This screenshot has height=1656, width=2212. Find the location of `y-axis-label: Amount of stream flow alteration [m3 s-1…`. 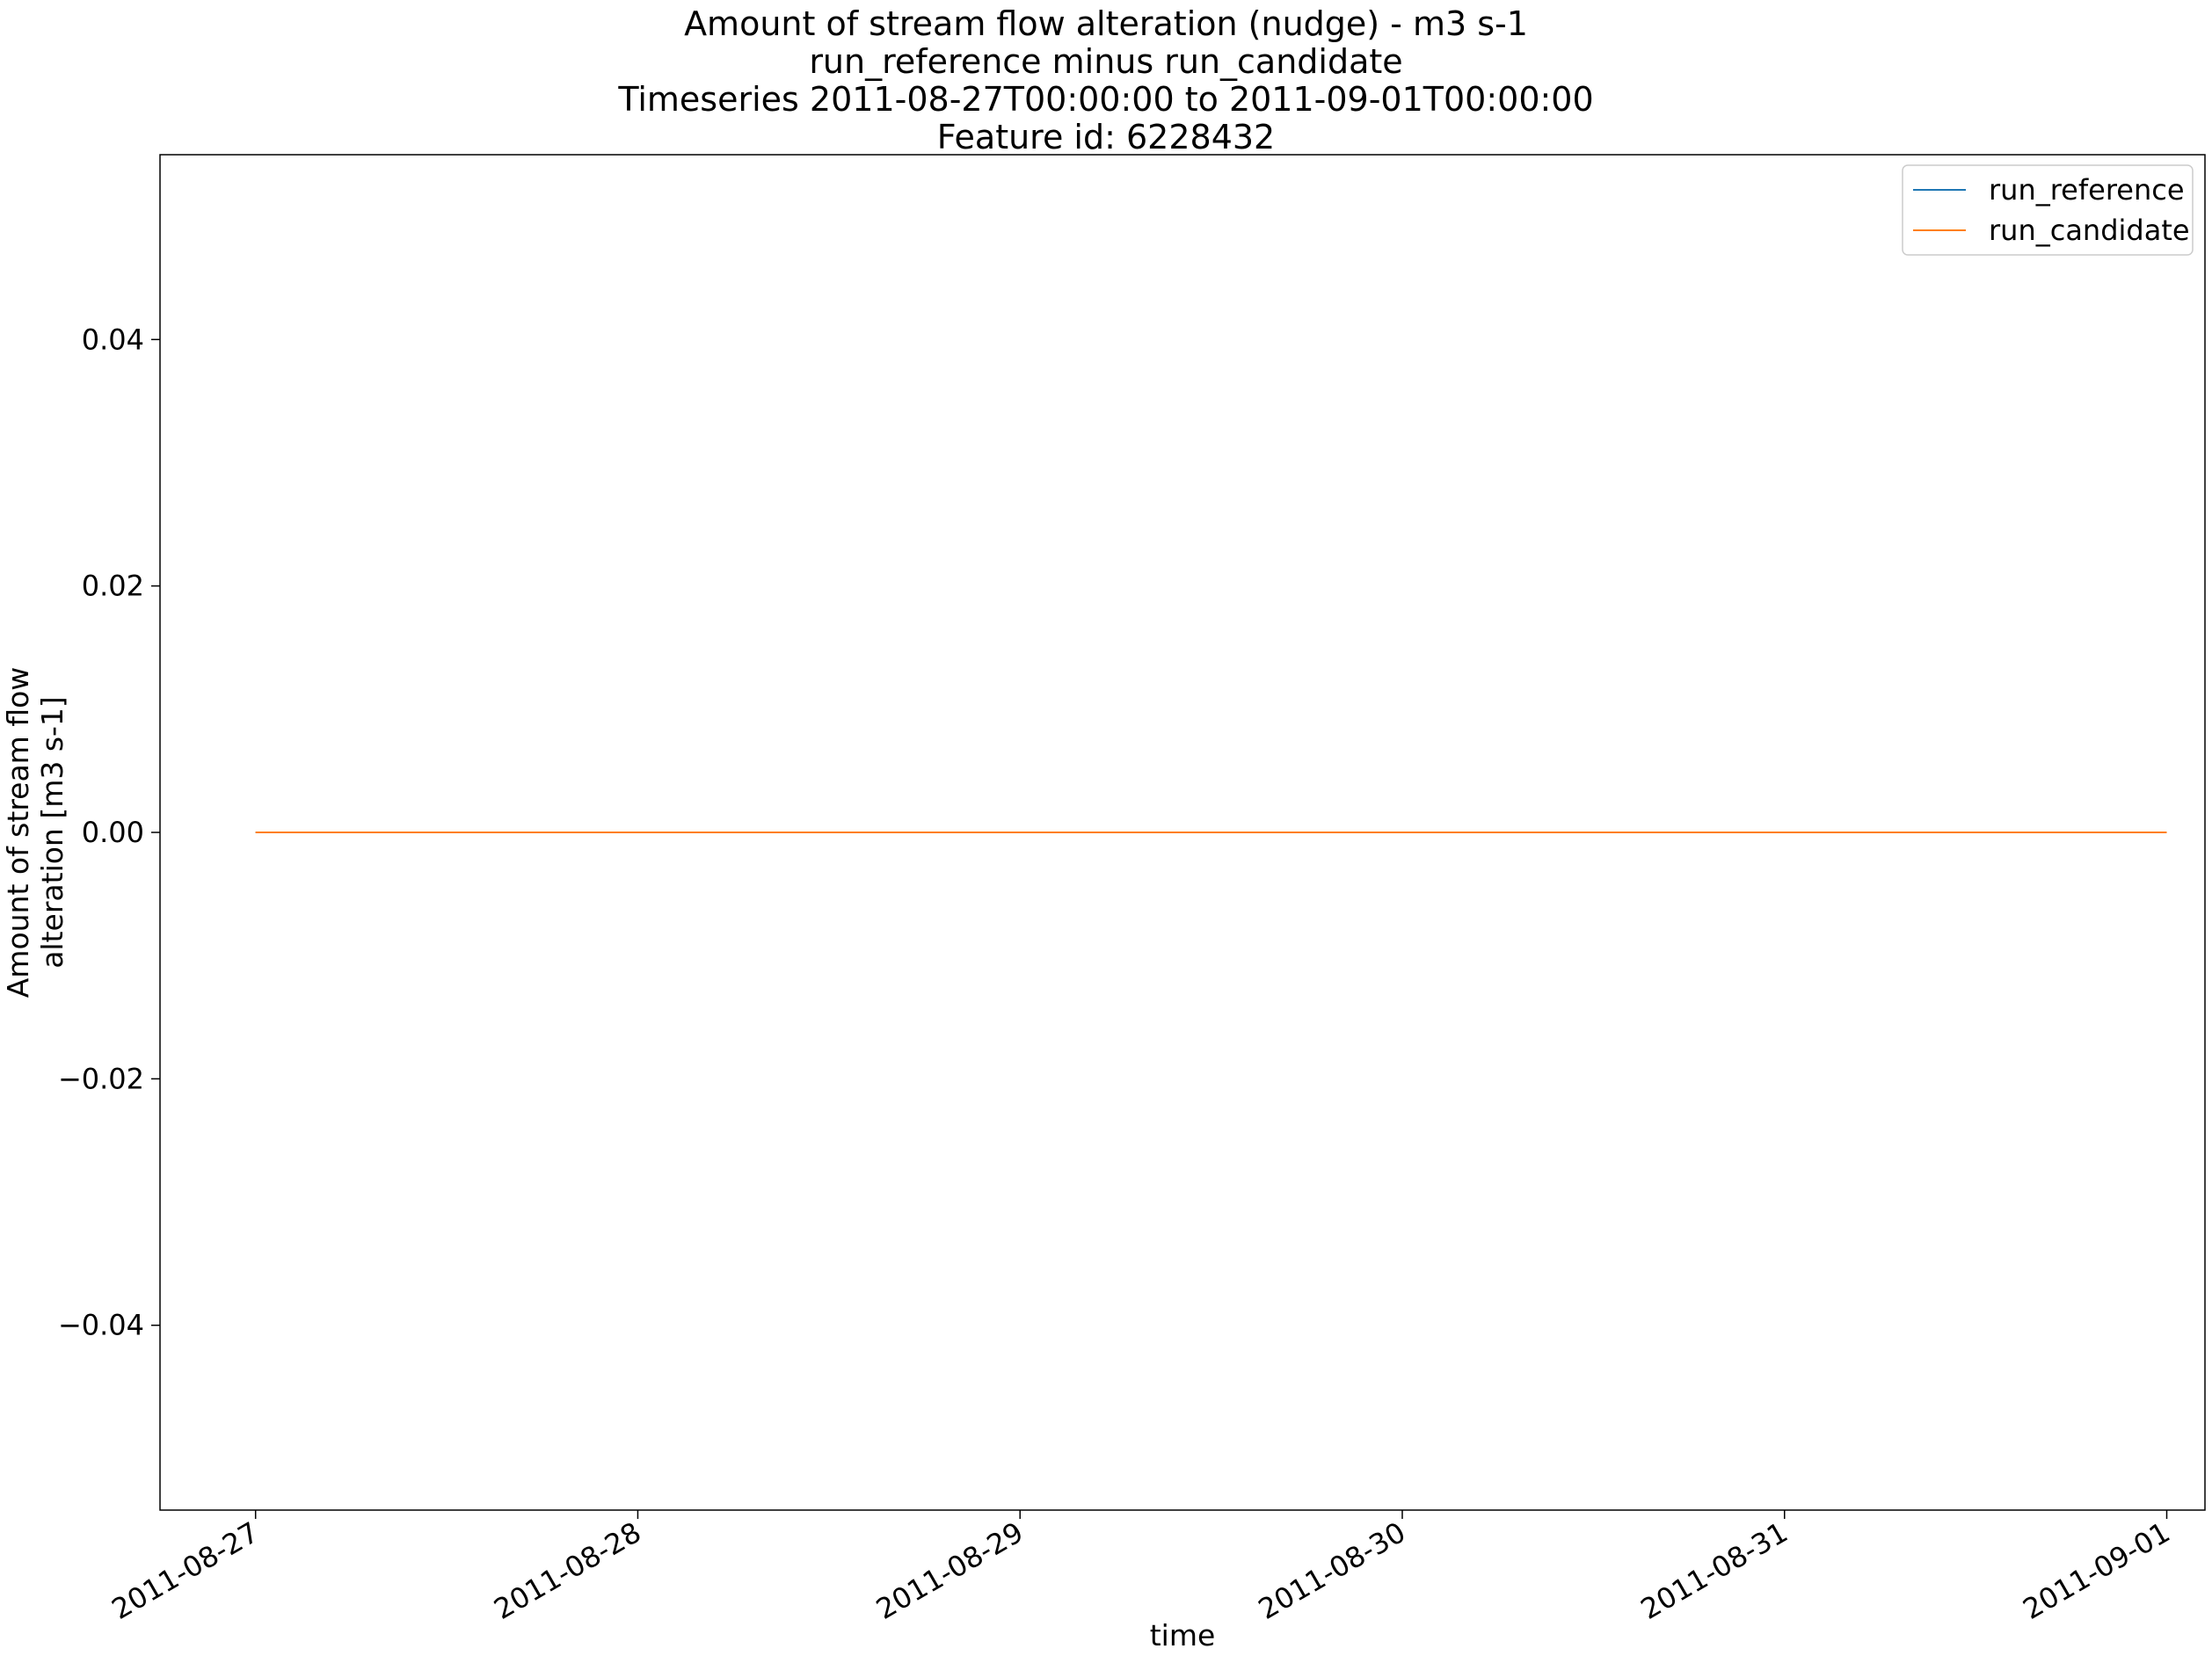

y-axis-label: Amount of stream flow alteration [m3 s-1… is located at coordinates (35, 833).